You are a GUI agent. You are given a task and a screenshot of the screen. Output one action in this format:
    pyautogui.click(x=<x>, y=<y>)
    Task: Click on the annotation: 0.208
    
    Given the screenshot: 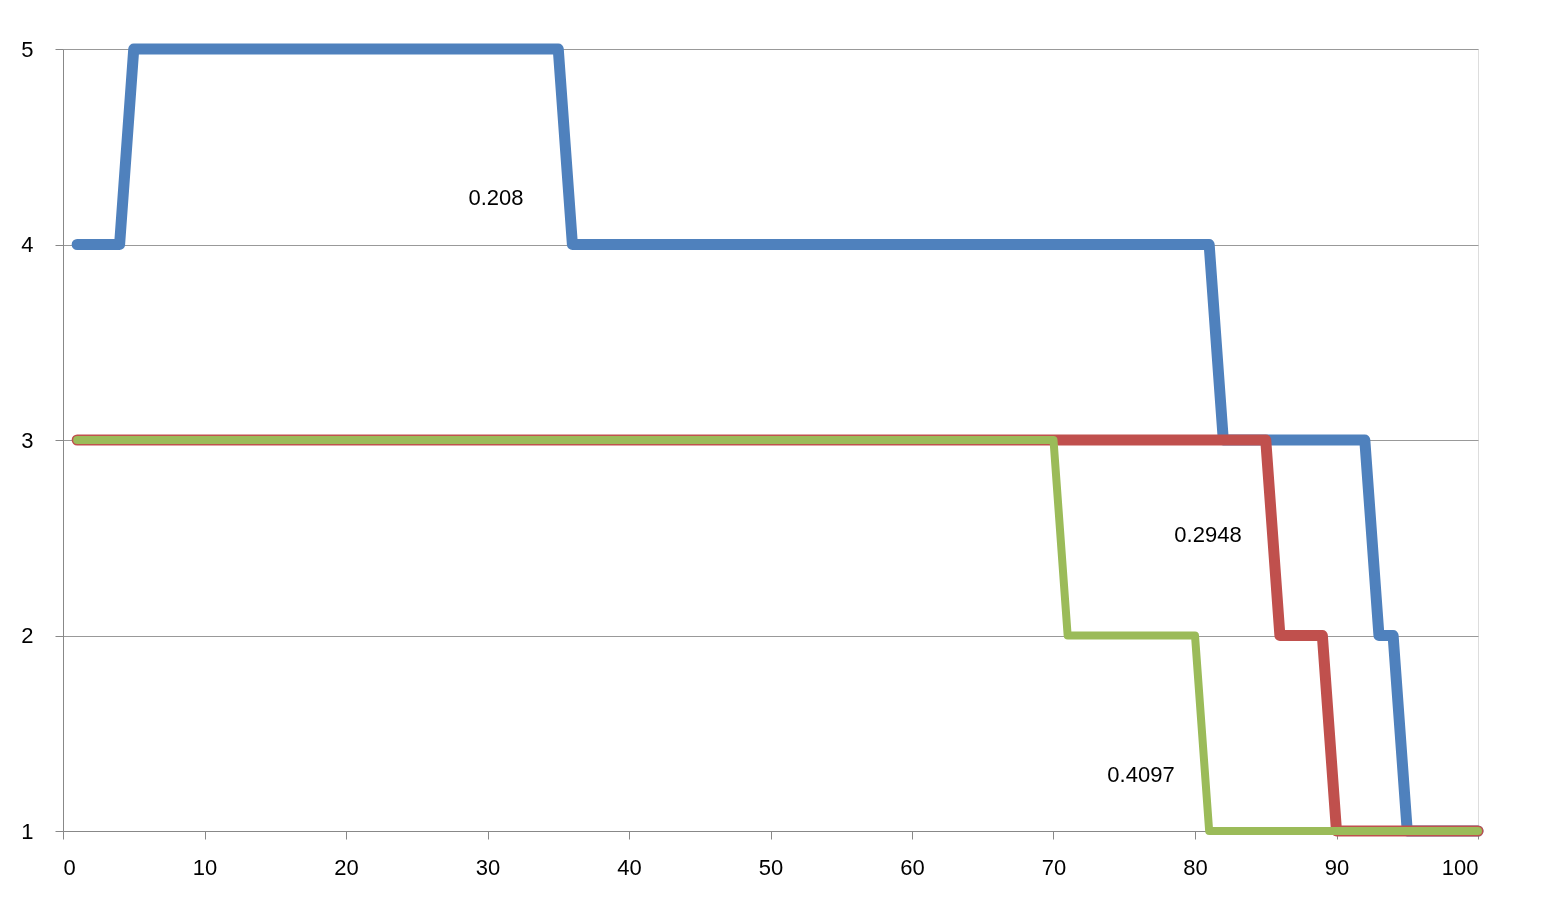 What is the action you would take?
    pyautogui.click(x=496, y=197)
    